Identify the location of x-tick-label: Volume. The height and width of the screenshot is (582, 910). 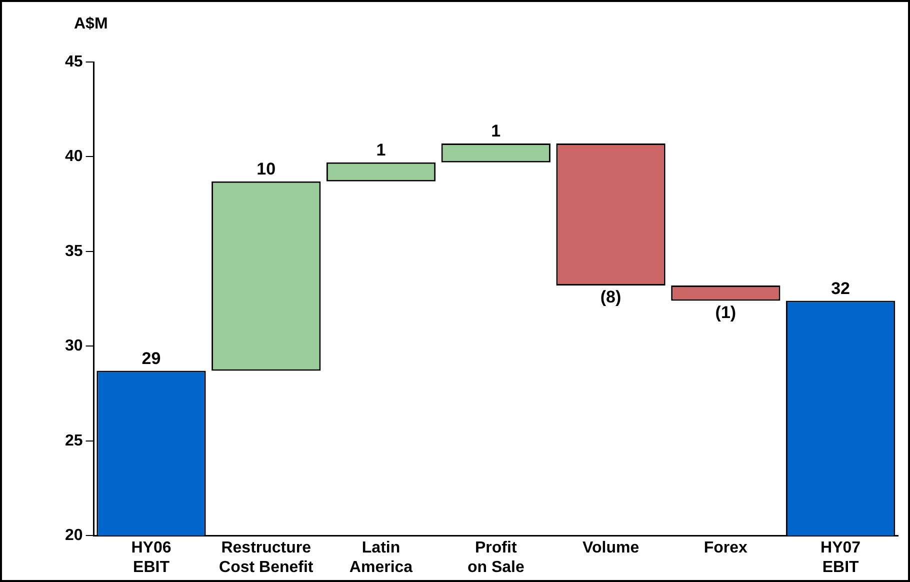
(611, 548).